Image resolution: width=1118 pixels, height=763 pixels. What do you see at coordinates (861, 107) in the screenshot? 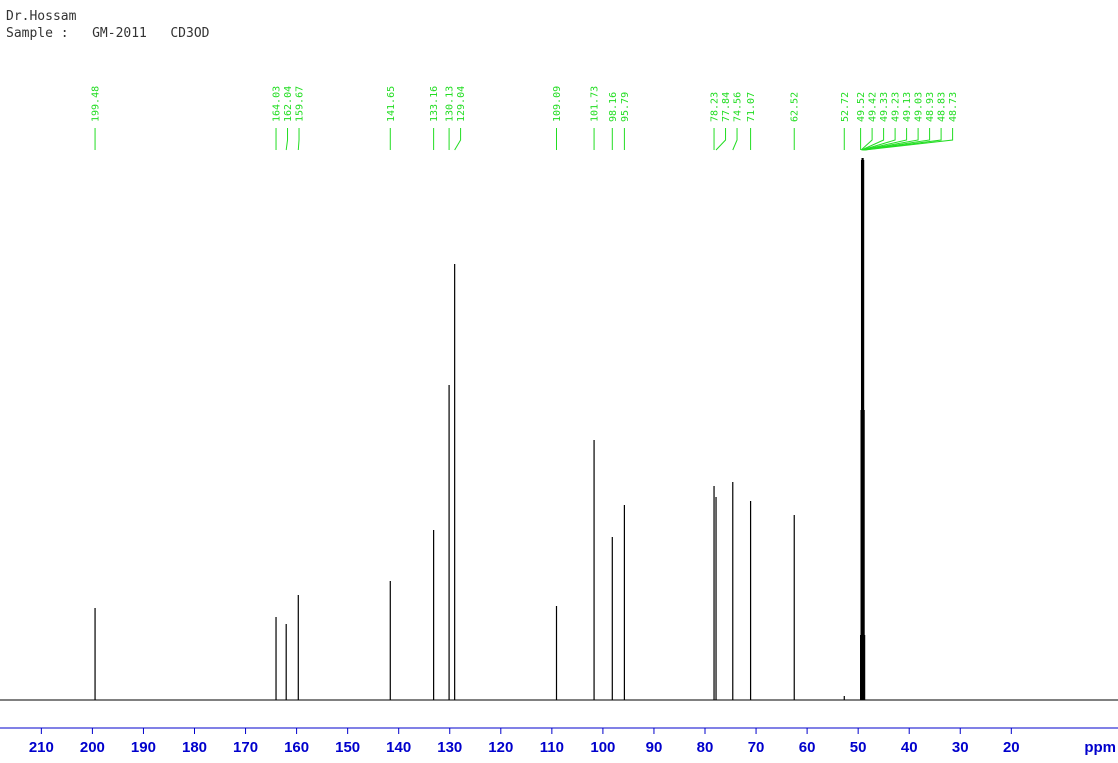
I see `peak-label: 49.52` at bounding box center [861, 107].